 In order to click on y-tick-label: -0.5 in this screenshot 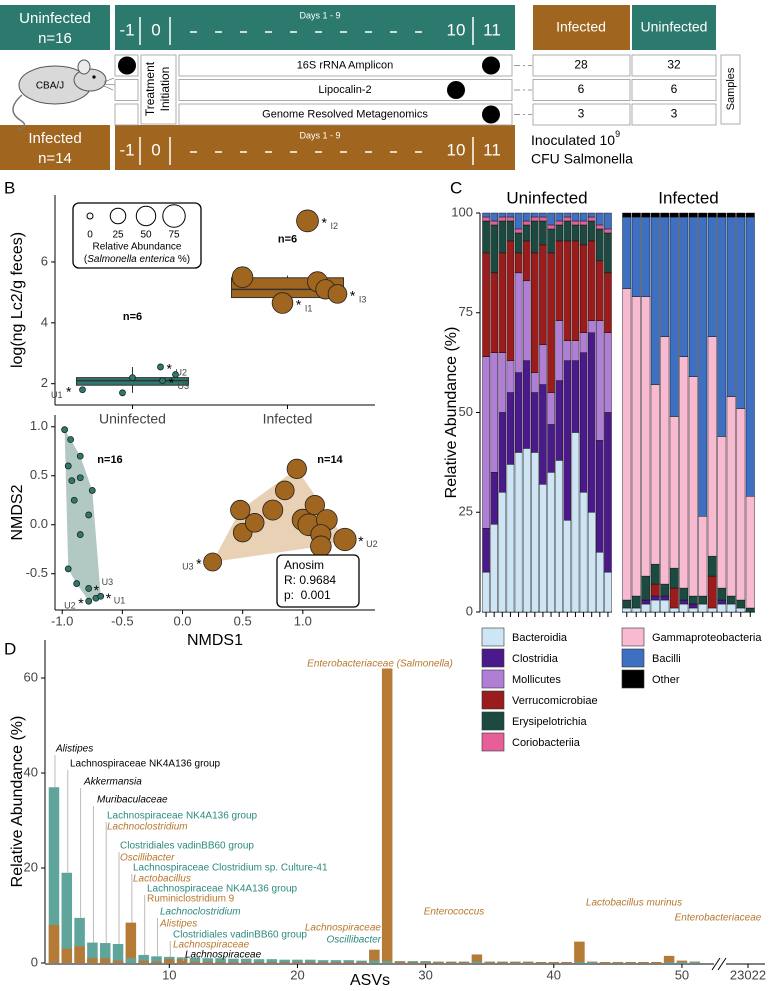, I will do `click(37, 572)`.